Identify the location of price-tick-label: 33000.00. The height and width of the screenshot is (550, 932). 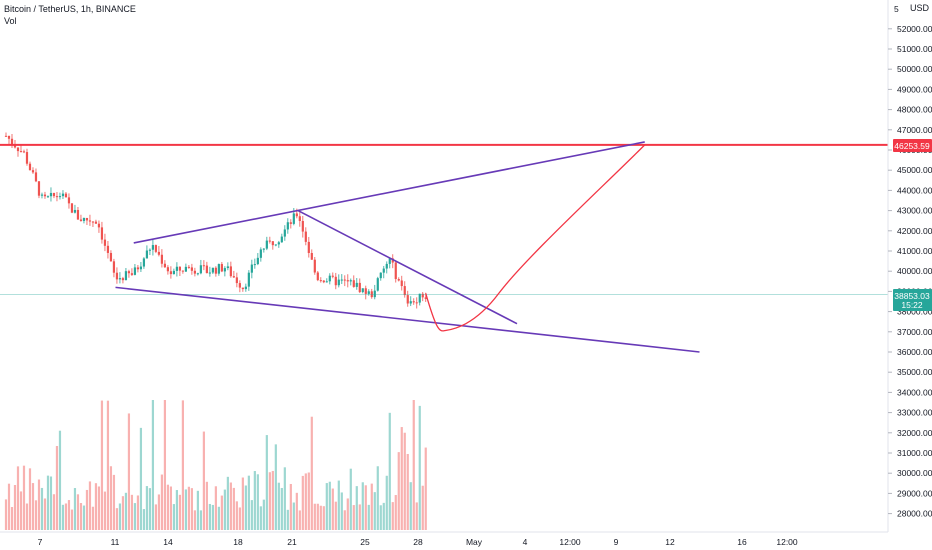
(914, 413).